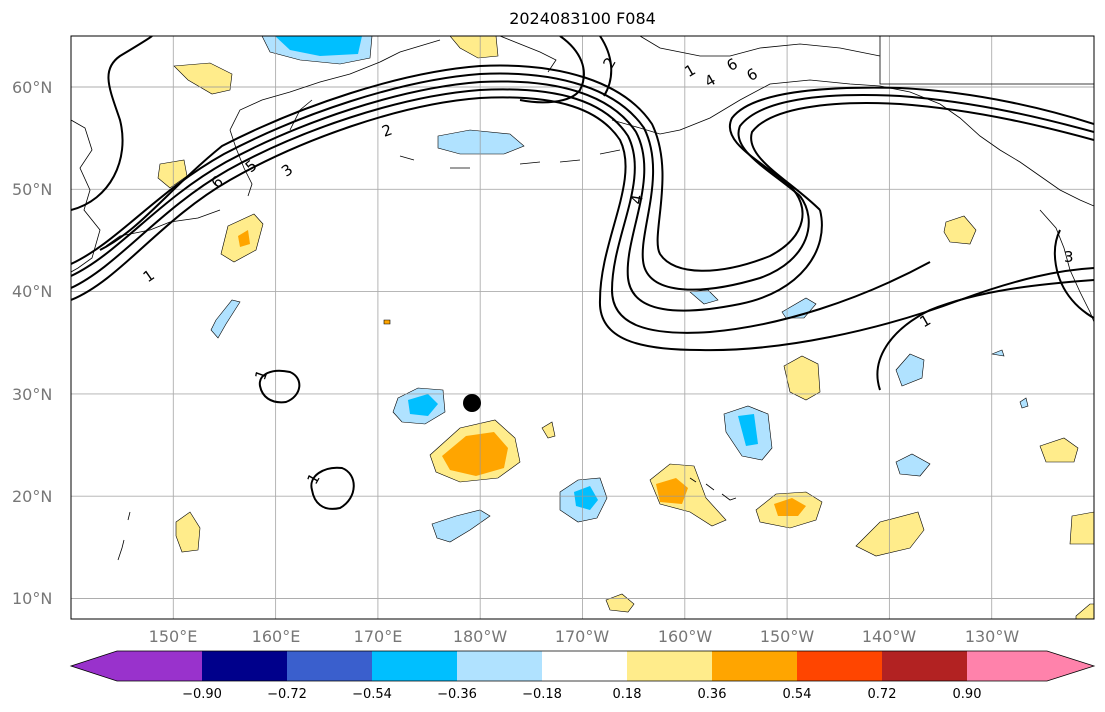 The width and height of the screenshot is (1105, 712). What do you see at coordinates (173, 636) in the screenshot?
I see `lon-label: 150°E` at bounding box center [173, 636].